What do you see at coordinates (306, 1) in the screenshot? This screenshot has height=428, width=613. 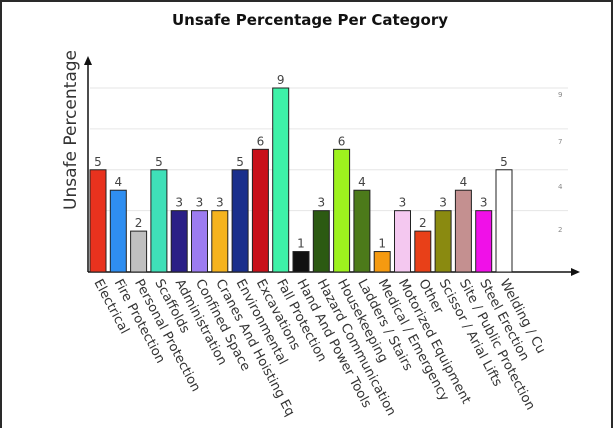 I see `frame-top-border` at bounding box center [306, 1].